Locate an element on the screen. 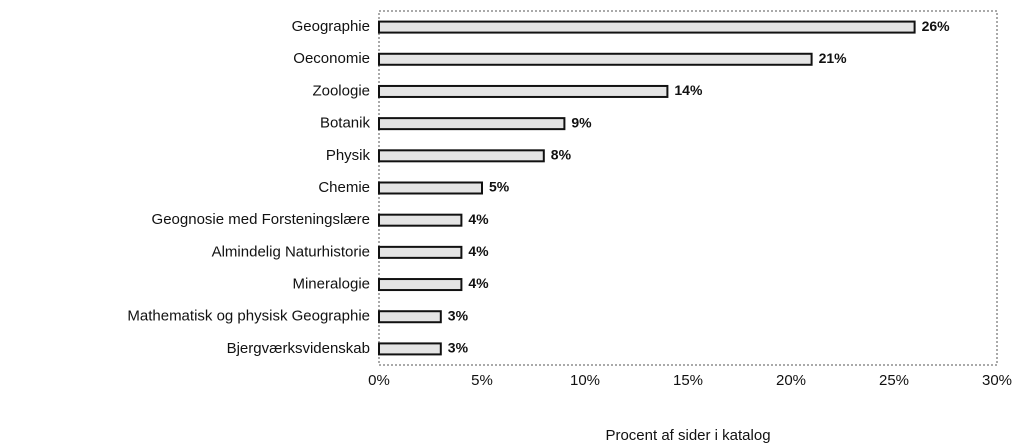 Image resolution: width=1015 pixels, height=445 pixels. x-tick-label: 0% is located at coordinates (379, 380).